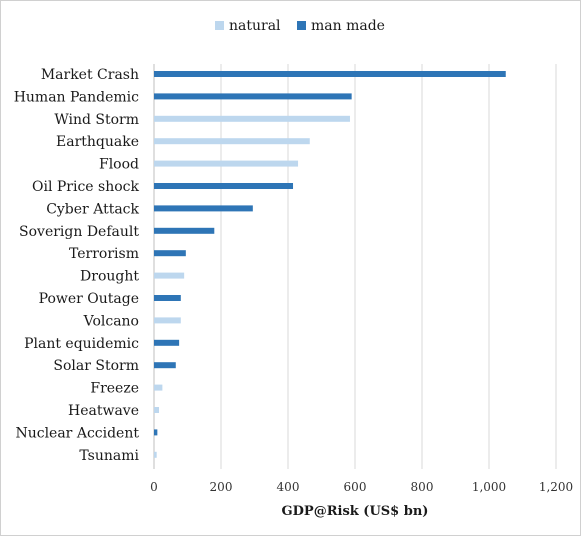  What do you see at coordinates (221, 487) in the screenshot?
I see `x-tick-label: 200` at bounding box center [221, 487].